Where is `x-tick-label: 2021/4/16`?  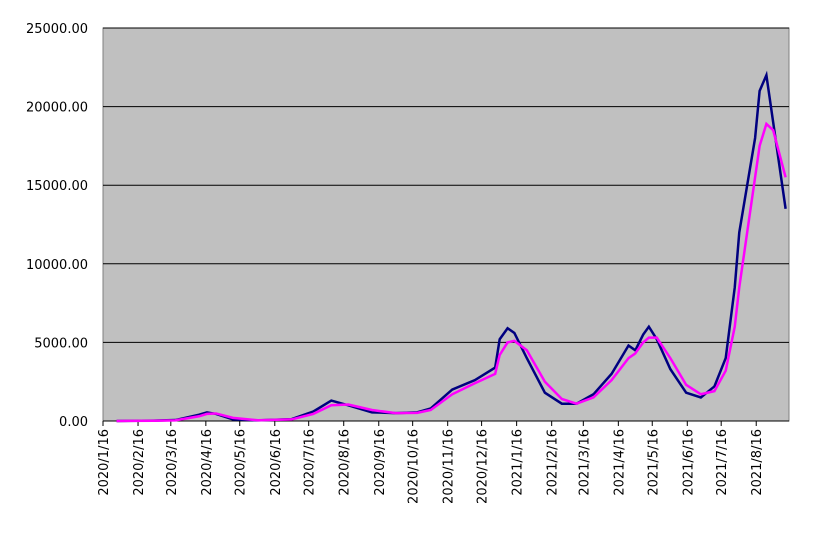
x-tick-label: 2021/4/16 is located at coordinates (619, 462).